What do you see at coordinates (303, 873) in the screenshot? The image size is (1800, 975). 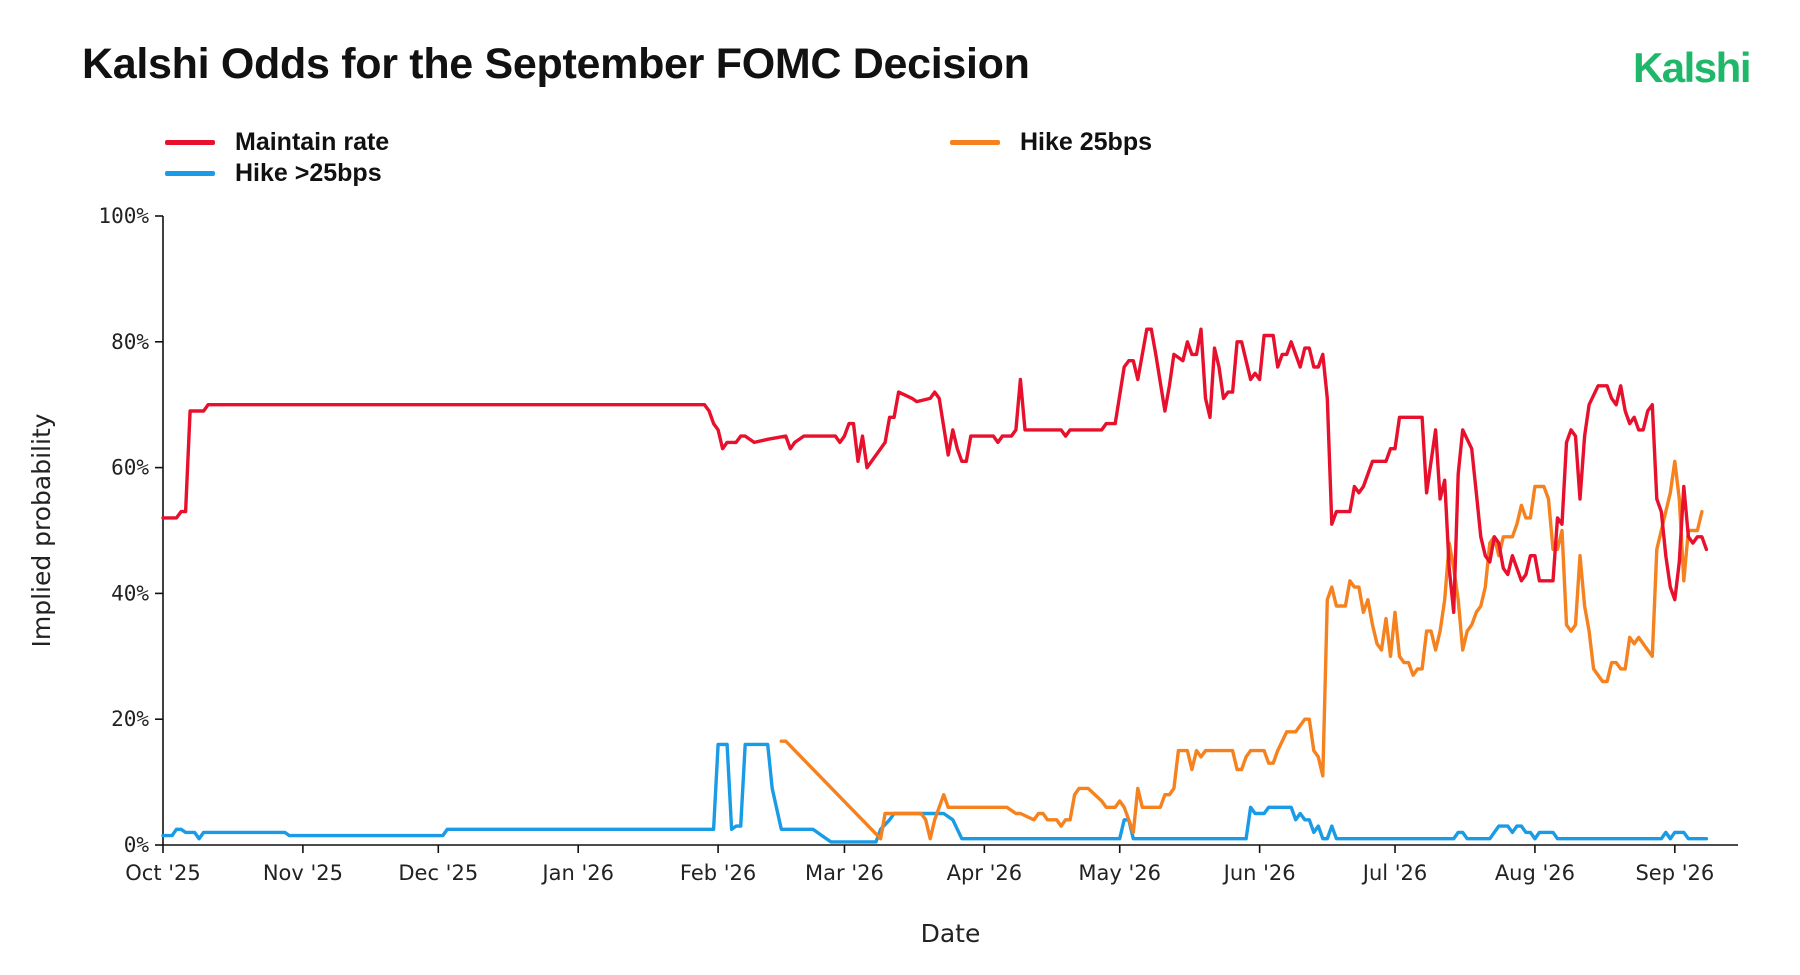 I see `x-tick-label: Nov '25` at bounding box center [303, 873].